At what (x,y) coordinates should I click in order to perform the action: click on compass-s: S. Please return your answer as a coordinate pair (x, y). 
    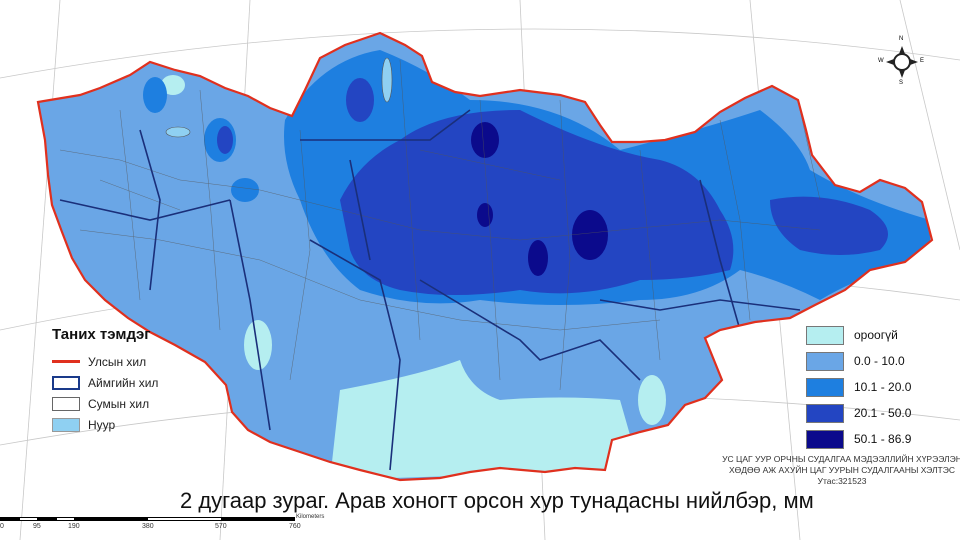
    Looking at the image, I should click on (901, 83).